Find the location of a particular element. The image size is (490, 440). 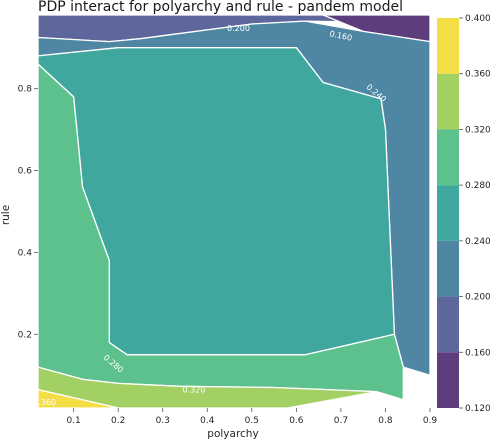

y-axis-ticks: 0.2 0.4 0.6 0.8 is located at coordinates (28, 212).